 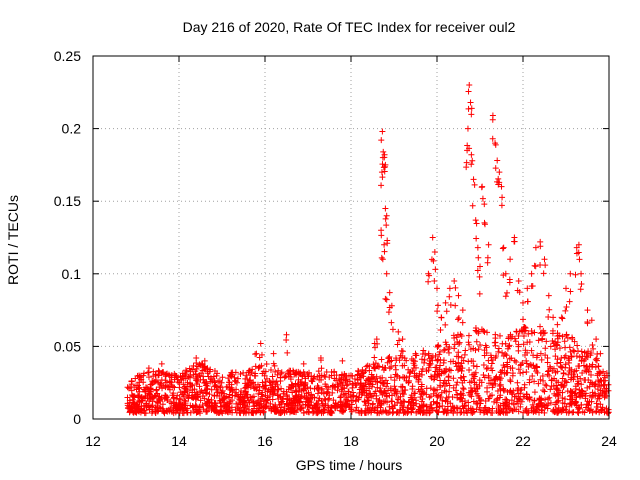 I want to click on y-axis-label: ROTI / TECUs, so click(x=13, y=240).